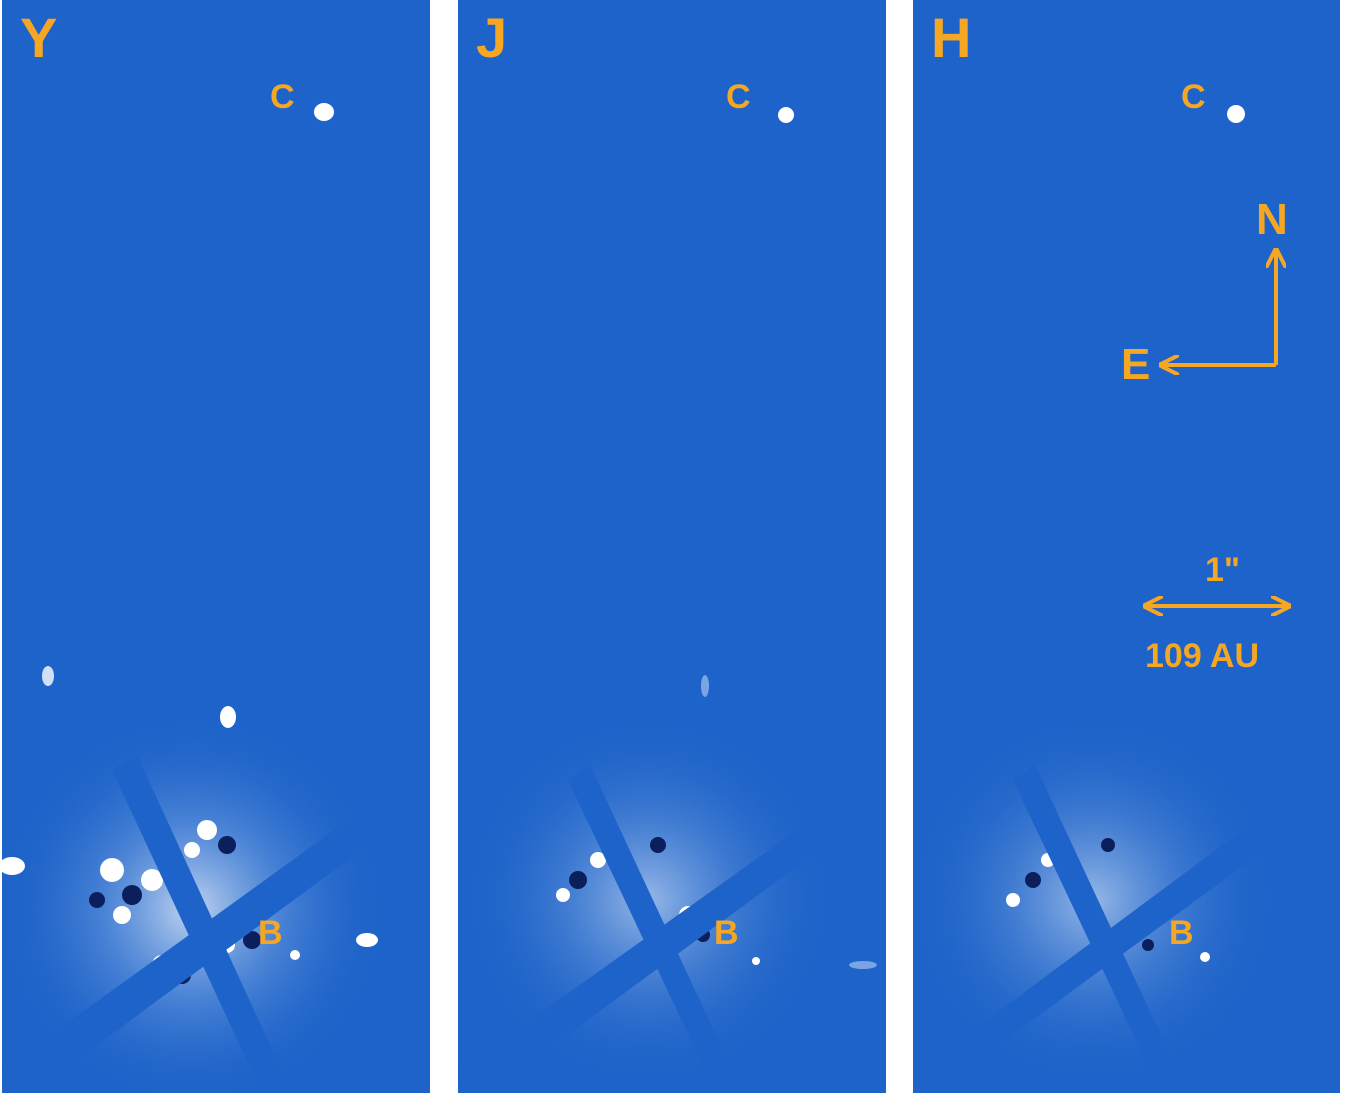 The image size is (1351, 1093). What do you see at coordinates (1202, 656) in the screenshot?
I see `scale-distance-label: 109 AU` at bounding box center [1202, 656].